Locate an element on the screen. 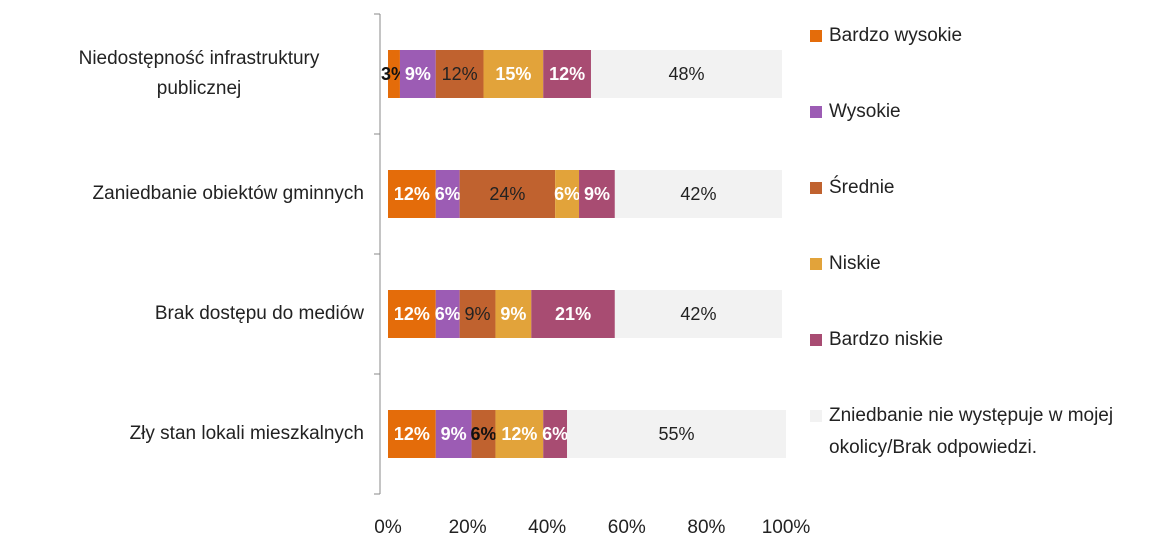 The image size is (1173, 548). data-label: 15% is located at coordinates (513, 74).